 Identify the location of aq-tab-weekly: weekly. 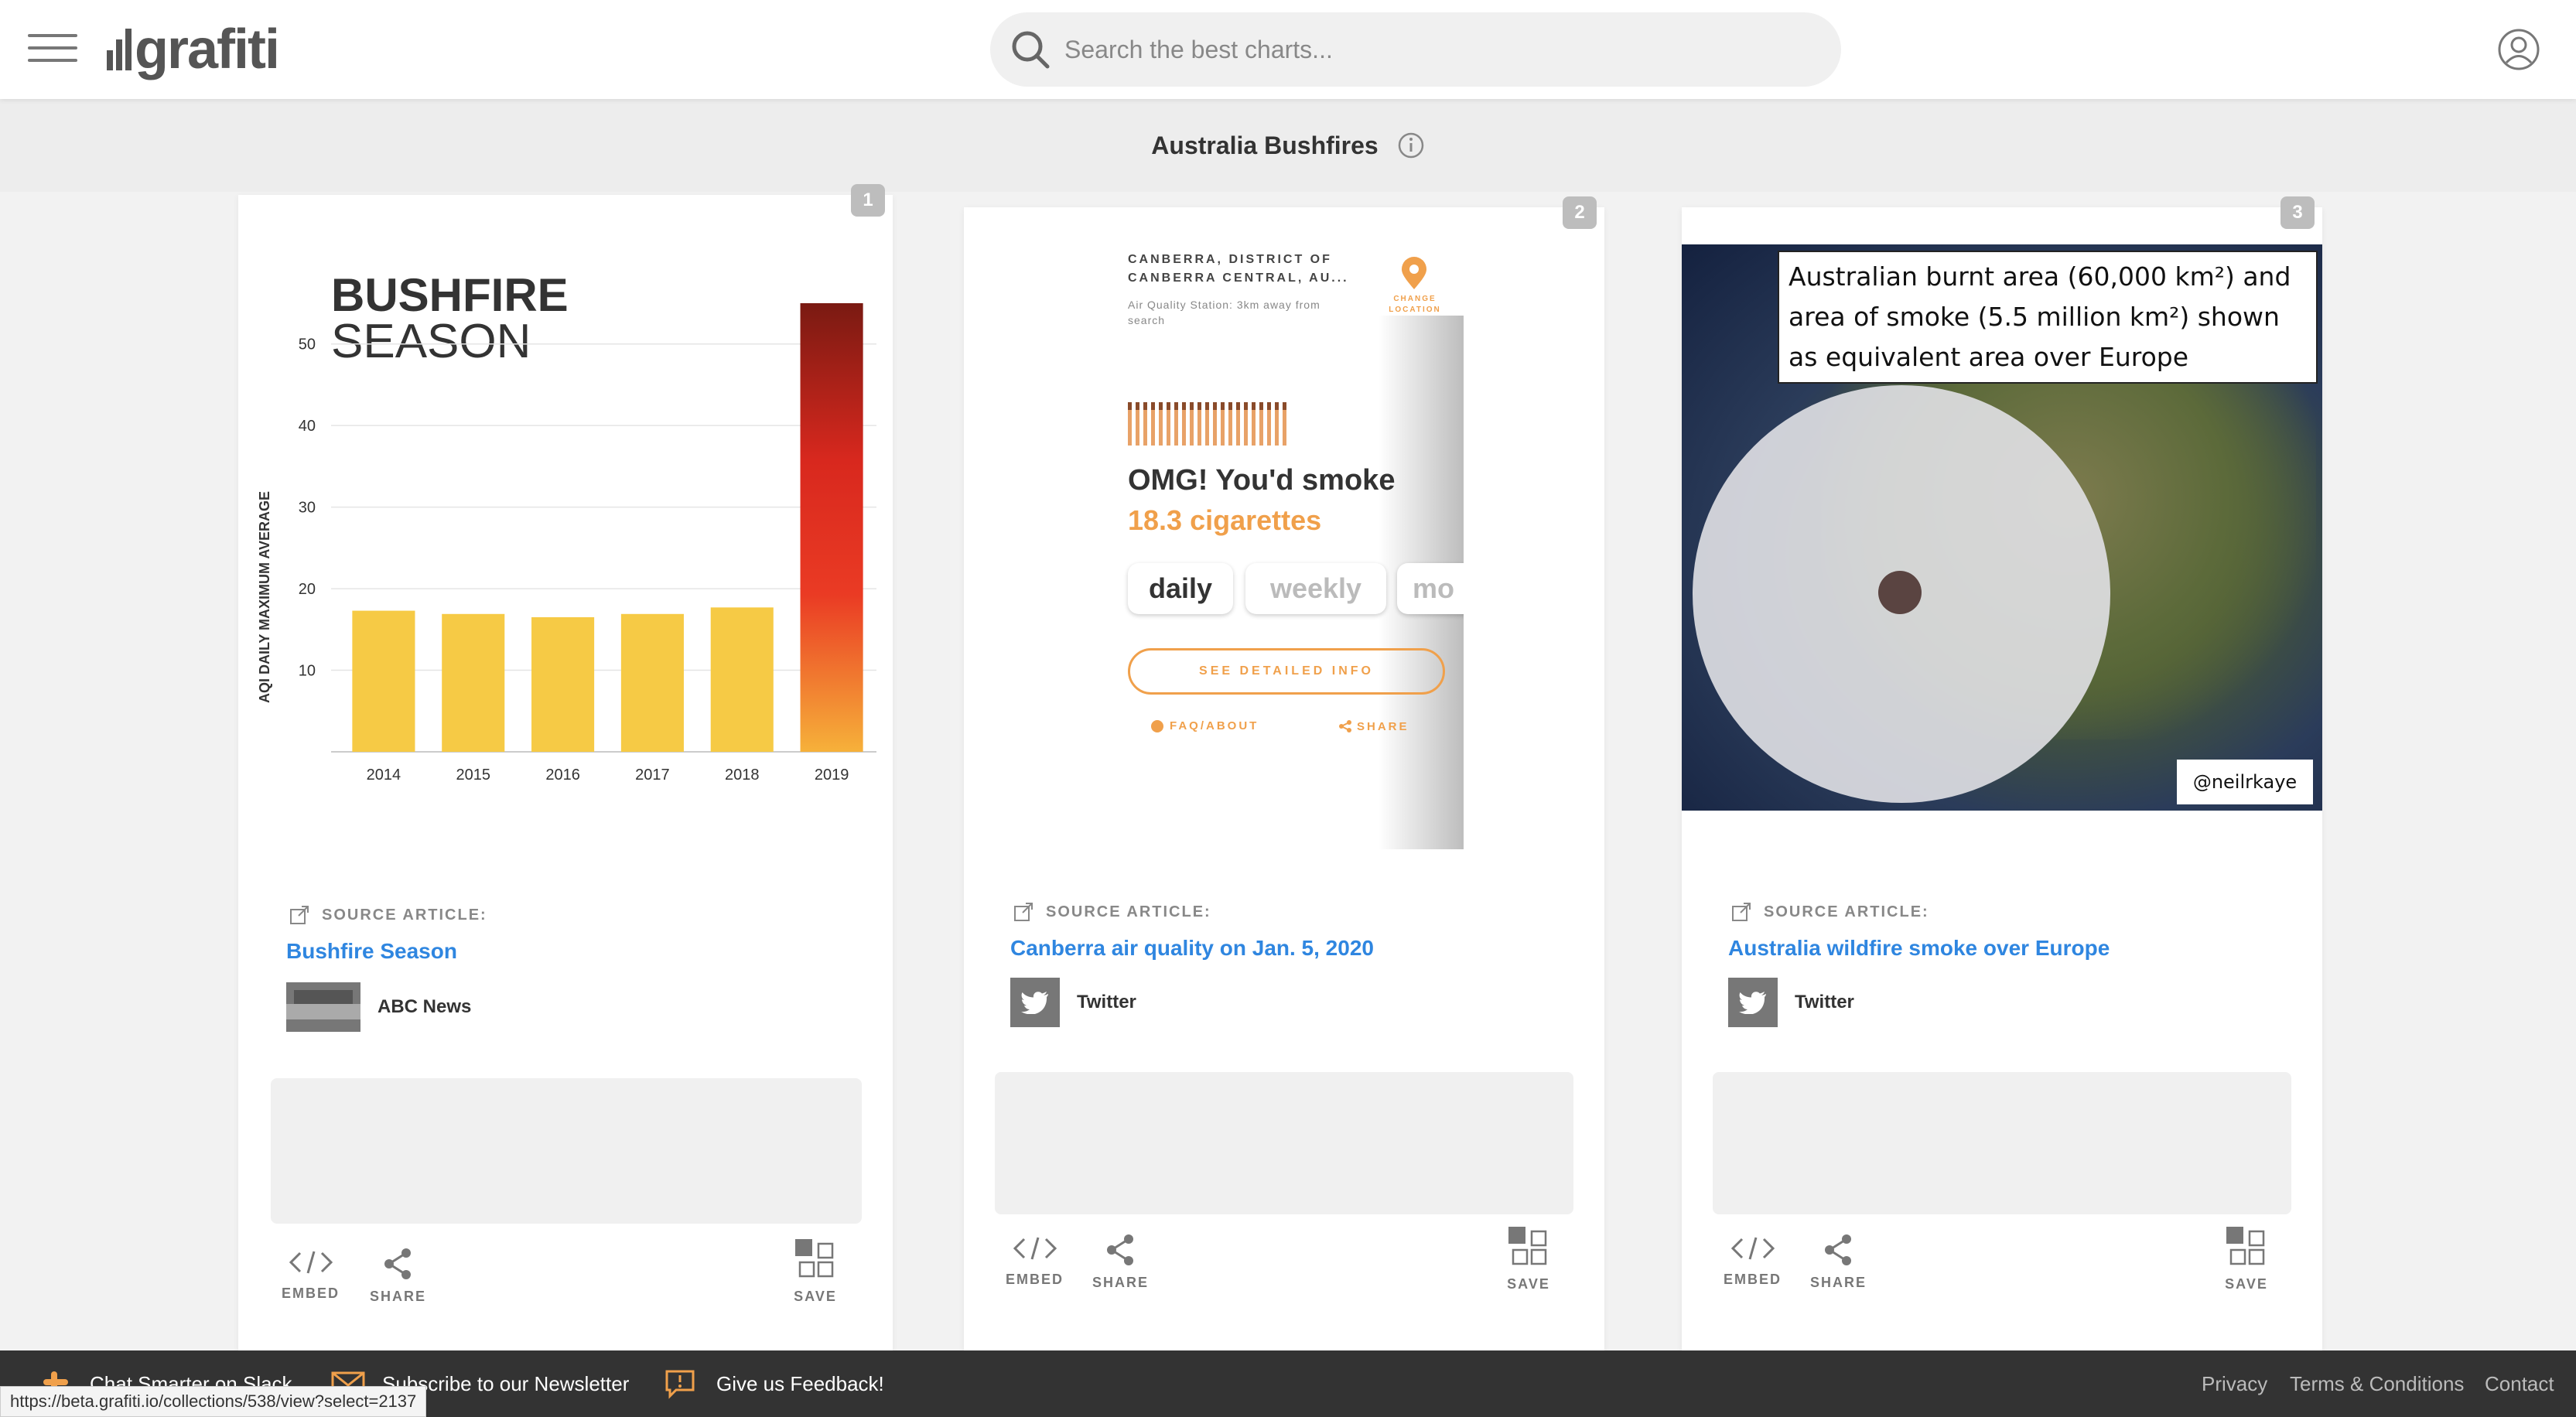
(1315, 588).